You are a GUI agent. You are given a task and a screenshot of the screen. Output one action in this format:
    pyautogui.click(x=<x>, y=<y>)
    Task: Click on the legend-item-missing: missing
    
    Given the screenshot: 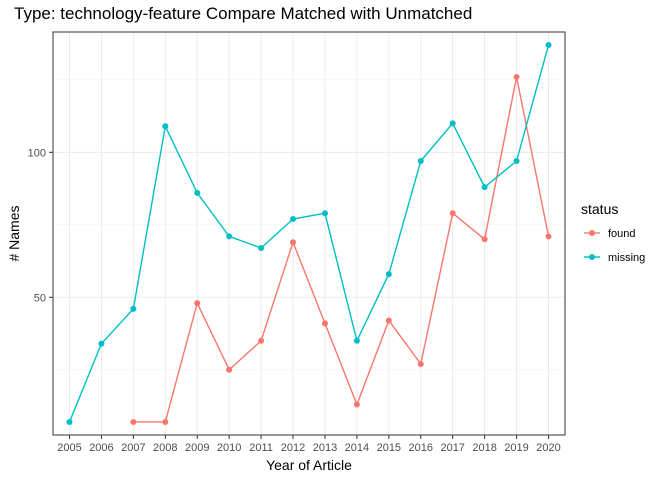 What is the action you would take?
    pyautogui.click(x=614, y=258)
    